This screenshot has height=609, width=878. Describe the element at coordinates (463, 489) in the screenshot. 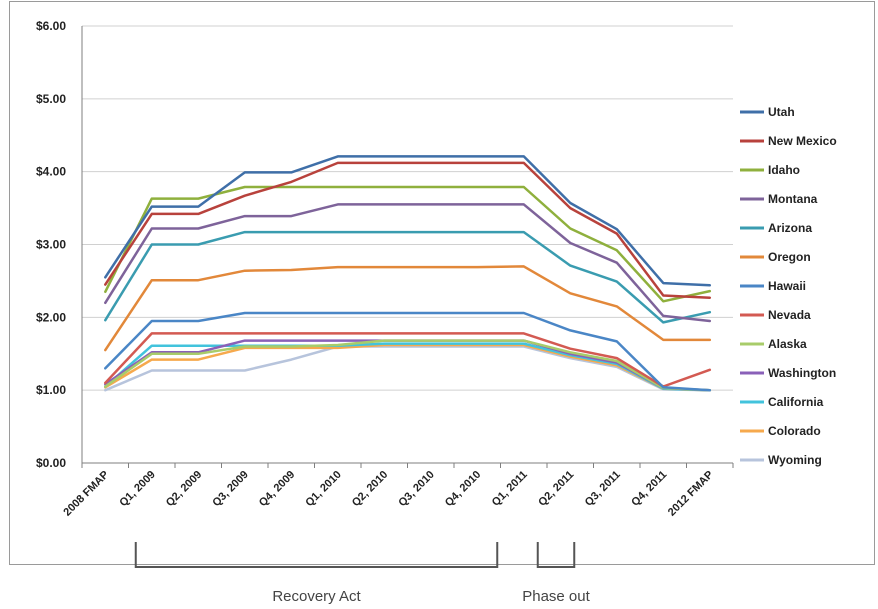

I see `x-tick-label: Q4, 2010` at that location.